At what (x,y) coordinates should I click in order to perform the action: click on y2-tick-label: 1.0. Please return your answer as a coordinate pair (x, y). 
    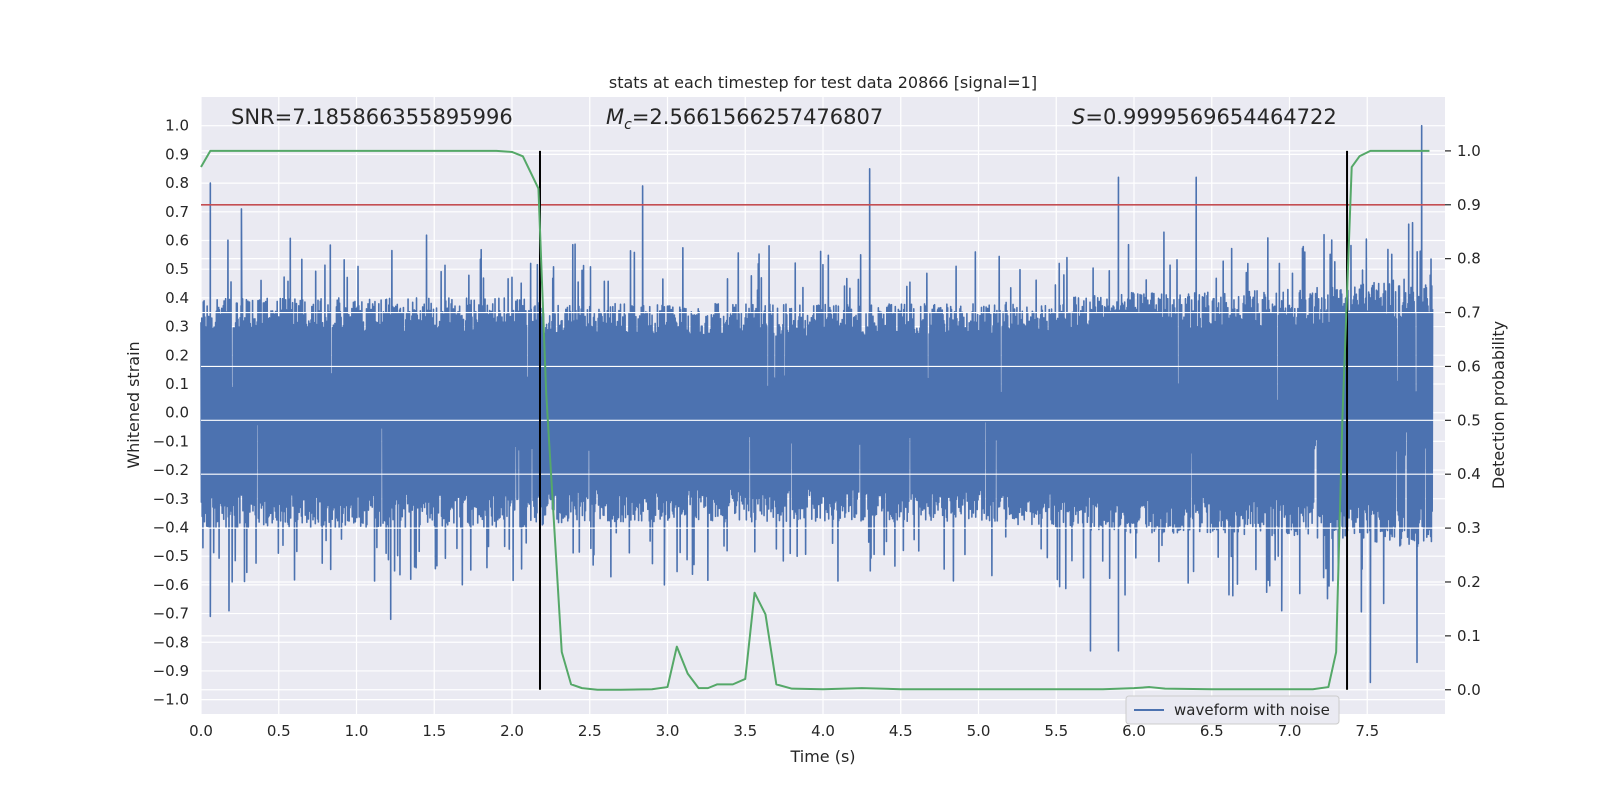
    Looking at the image, I should click on (1469, 151).